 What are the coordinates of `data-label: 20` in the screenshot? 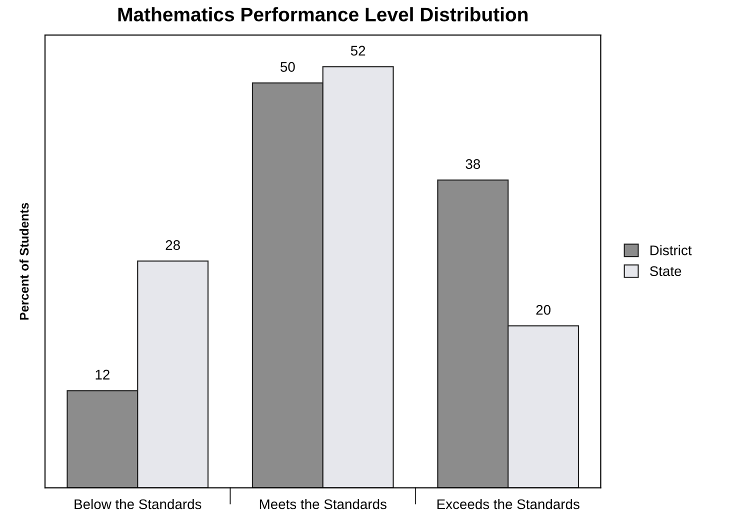 It's located at (543, 309).